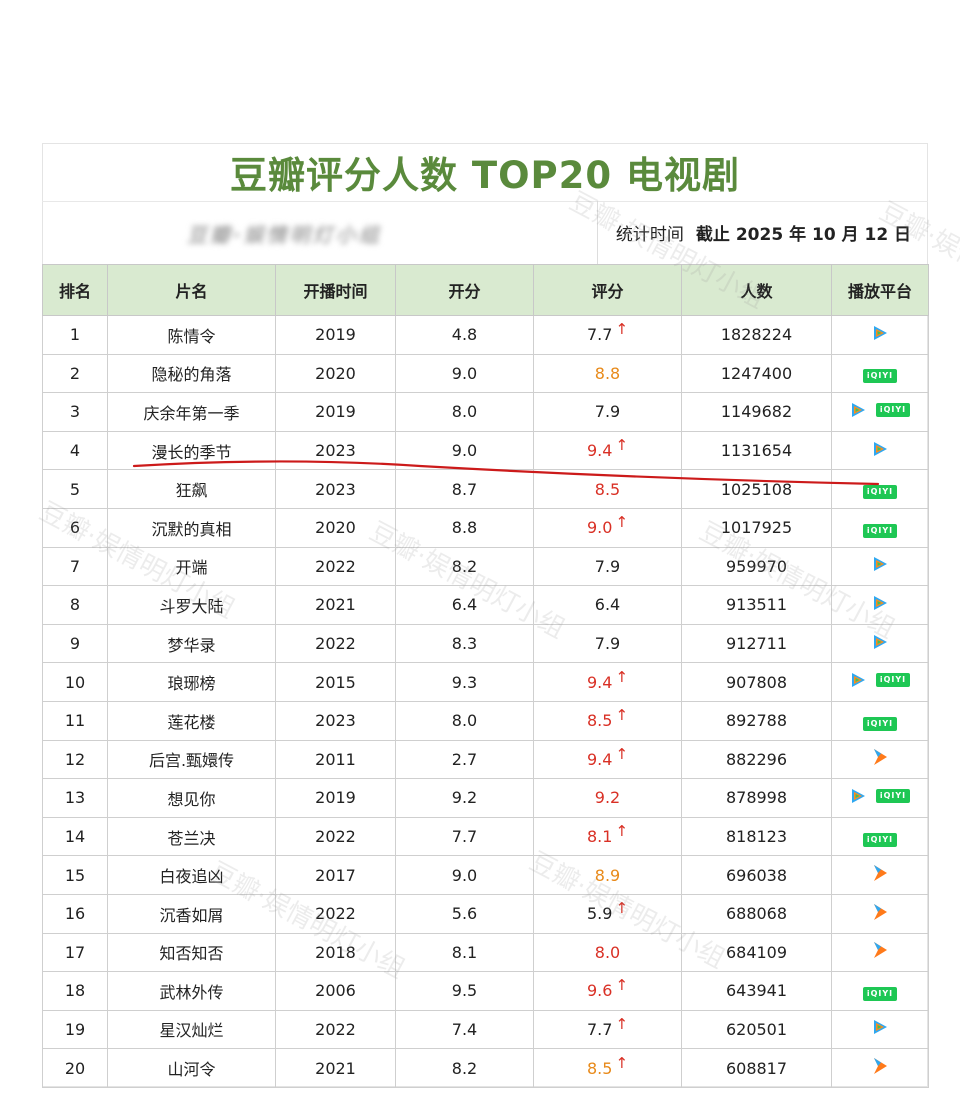  I want to click on score-cell: 9.0 ↑, so click(607, 527).